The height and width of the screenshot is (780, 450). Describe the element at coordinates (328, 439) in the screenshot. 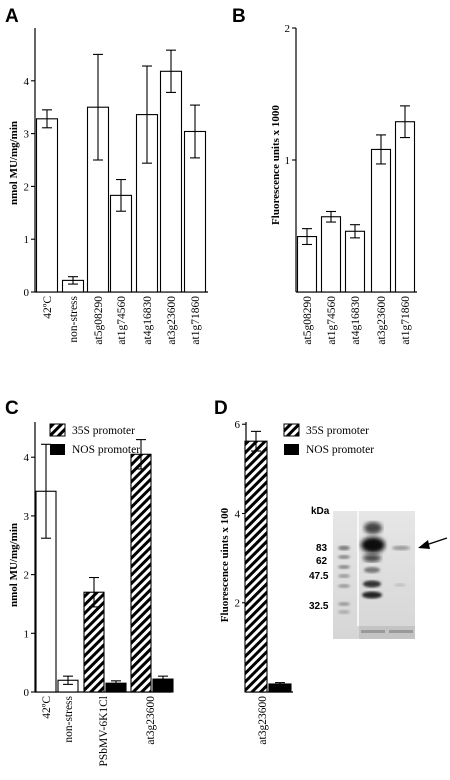

I see `legend-d: 35S promoter NOS promoter` at that location.